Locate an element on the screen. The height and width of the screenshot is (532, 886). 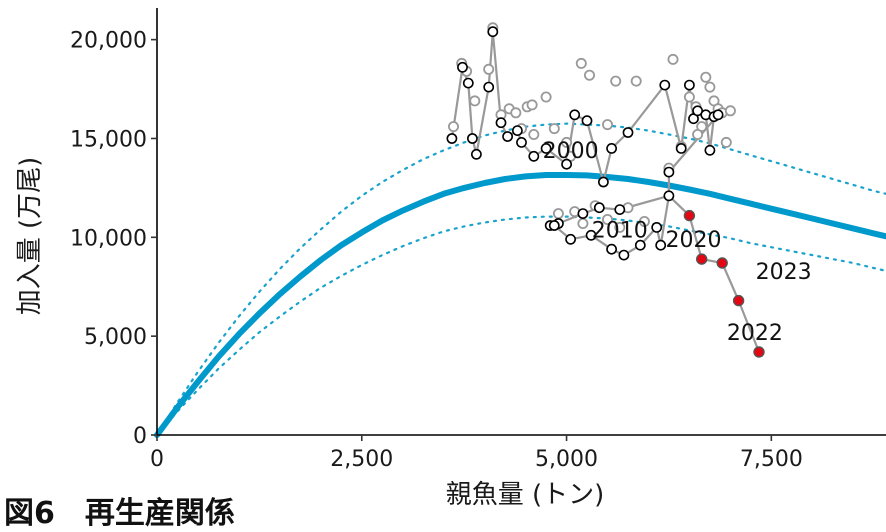
y-tick-label: 5,000 is located at coordinates (115, 337).